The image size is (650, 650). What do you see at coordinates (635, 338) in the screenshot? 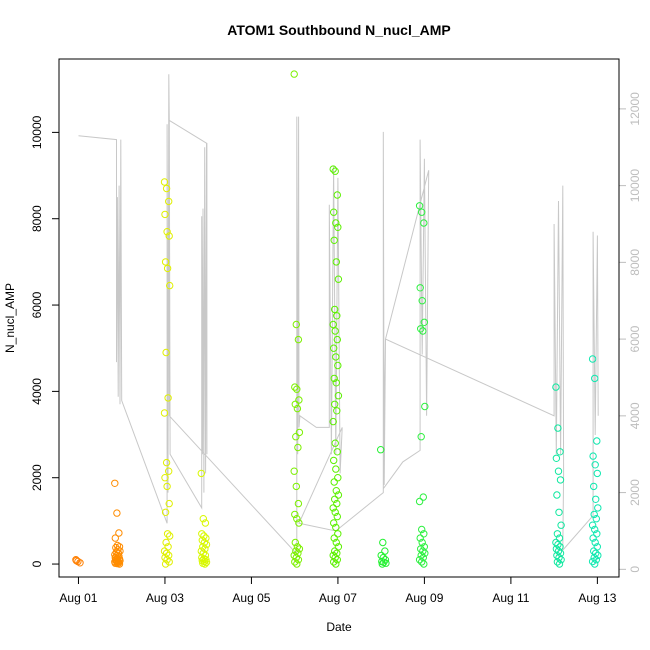
I see `y2-tick-label: 6000` at bounding box center [635, 338].